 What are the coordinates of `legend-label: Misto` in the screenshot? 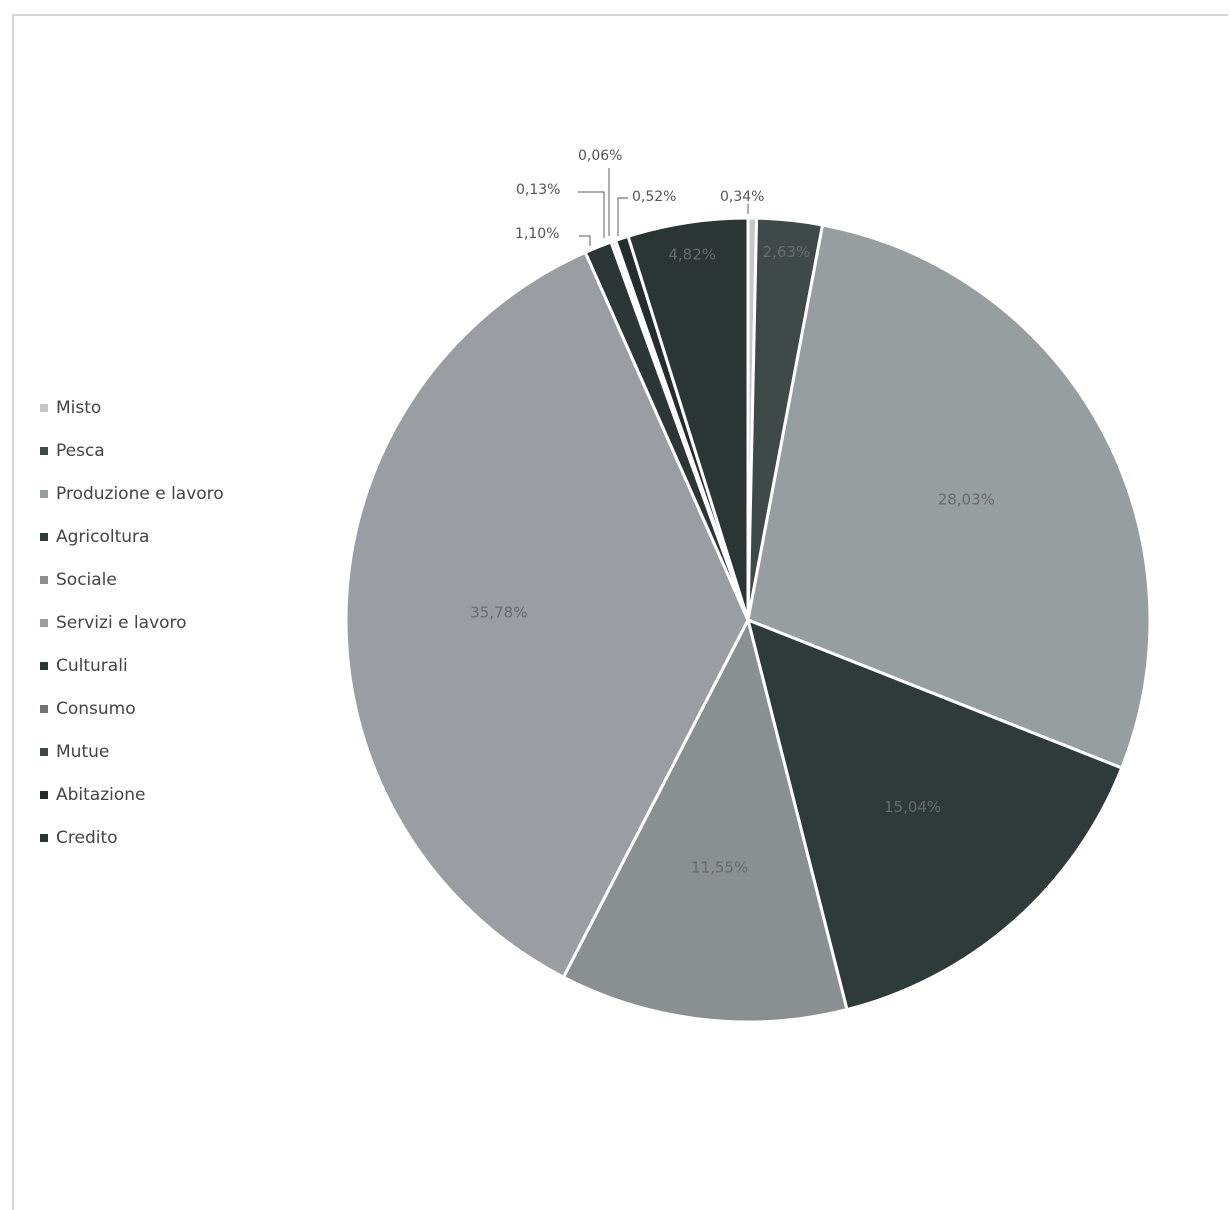 It's located at (79, 407).